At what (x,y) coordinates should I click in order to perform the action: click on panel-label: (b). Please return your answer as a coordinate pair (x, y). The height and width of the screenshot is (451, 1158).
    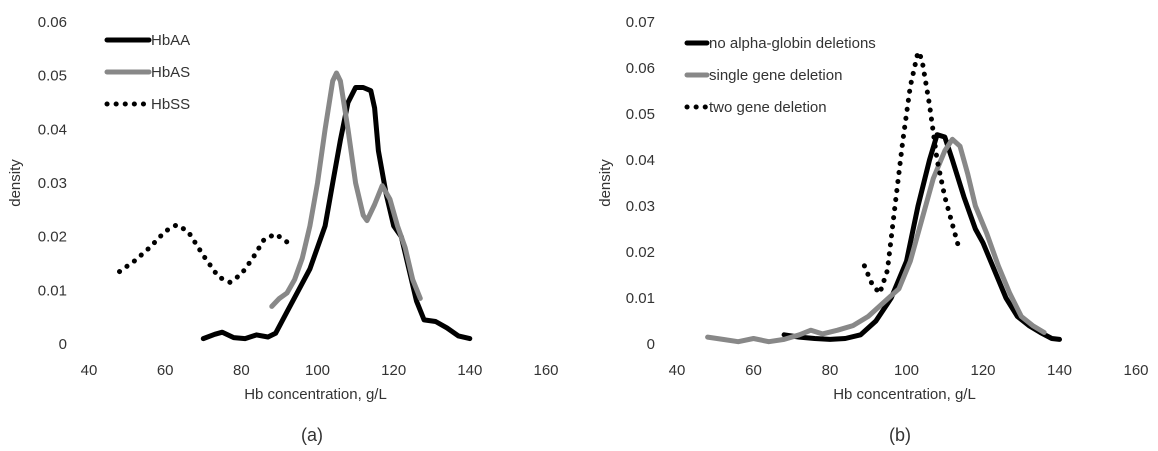
    Looking at the image, I should click on (900, 435).